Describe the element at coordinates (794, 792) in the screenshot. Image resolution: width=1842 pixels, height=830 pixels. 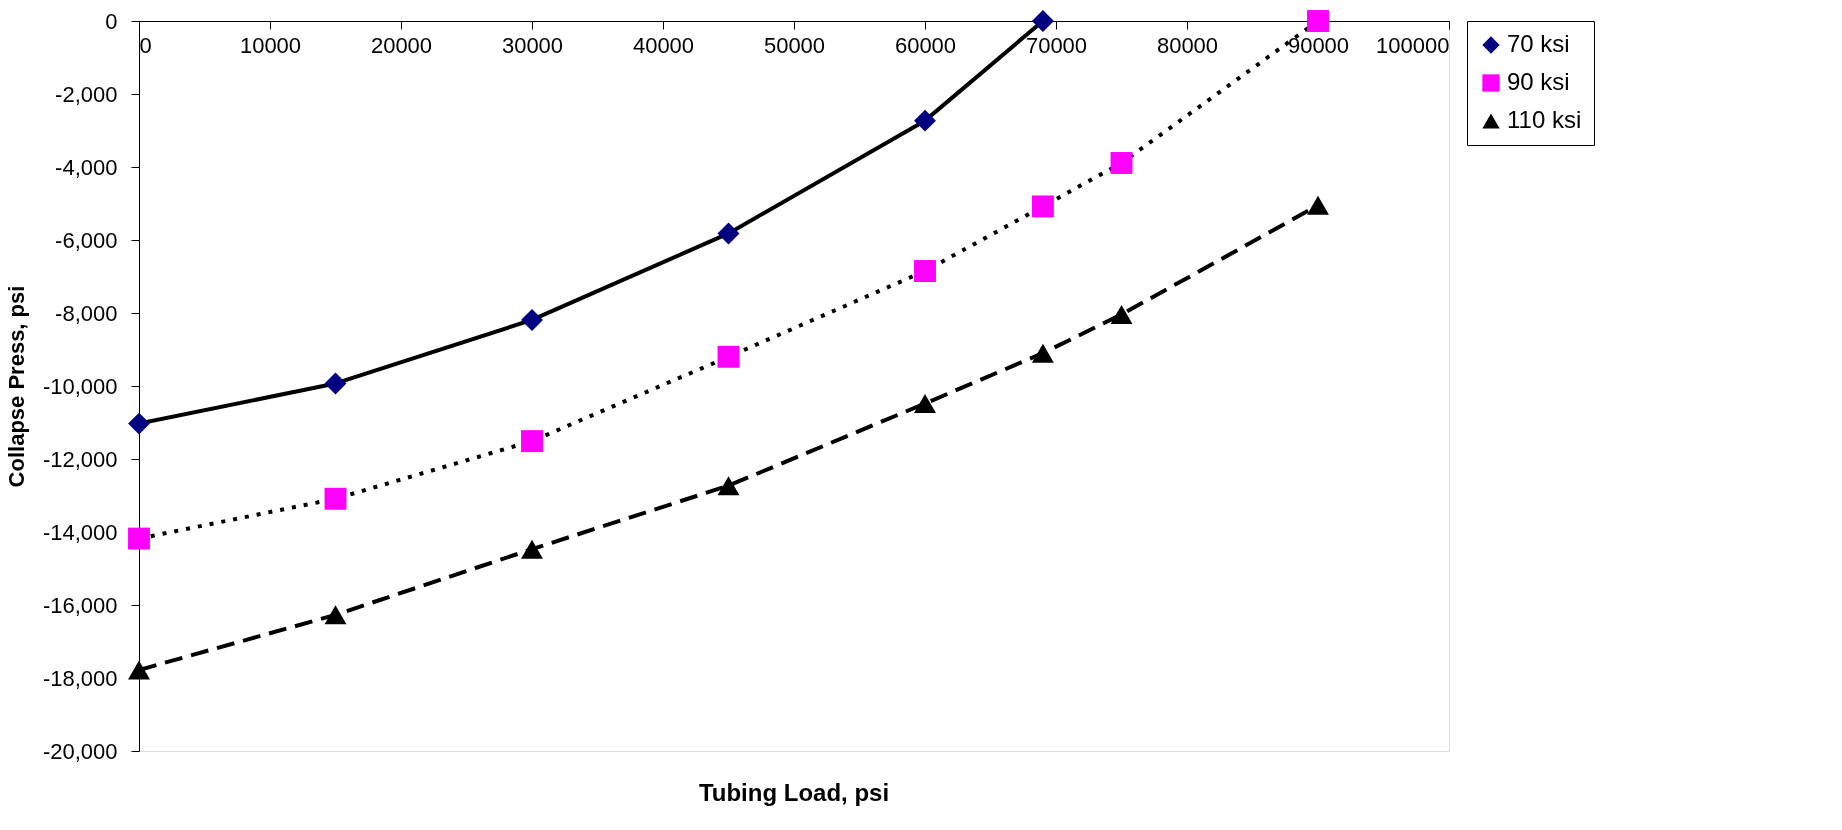
I see `x-axis-title: Tubing Load, psi` at that location.